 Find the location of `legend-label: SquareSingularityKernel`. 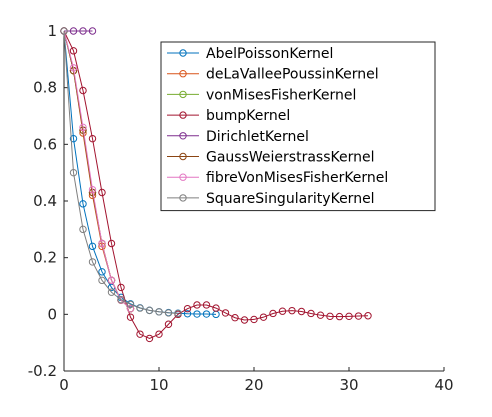

legend-label: SquareSingularityKernel is located at coordinates (290, 199).